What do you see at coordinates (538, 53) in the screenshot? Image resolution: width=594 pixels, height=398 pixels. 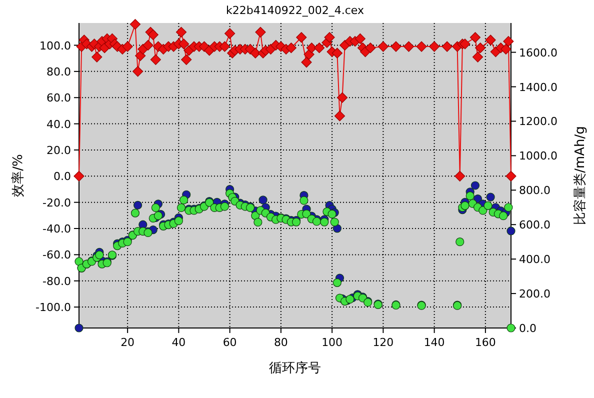 I see `y2-tick-label: 1600.0` at bounding box center [538, 53].